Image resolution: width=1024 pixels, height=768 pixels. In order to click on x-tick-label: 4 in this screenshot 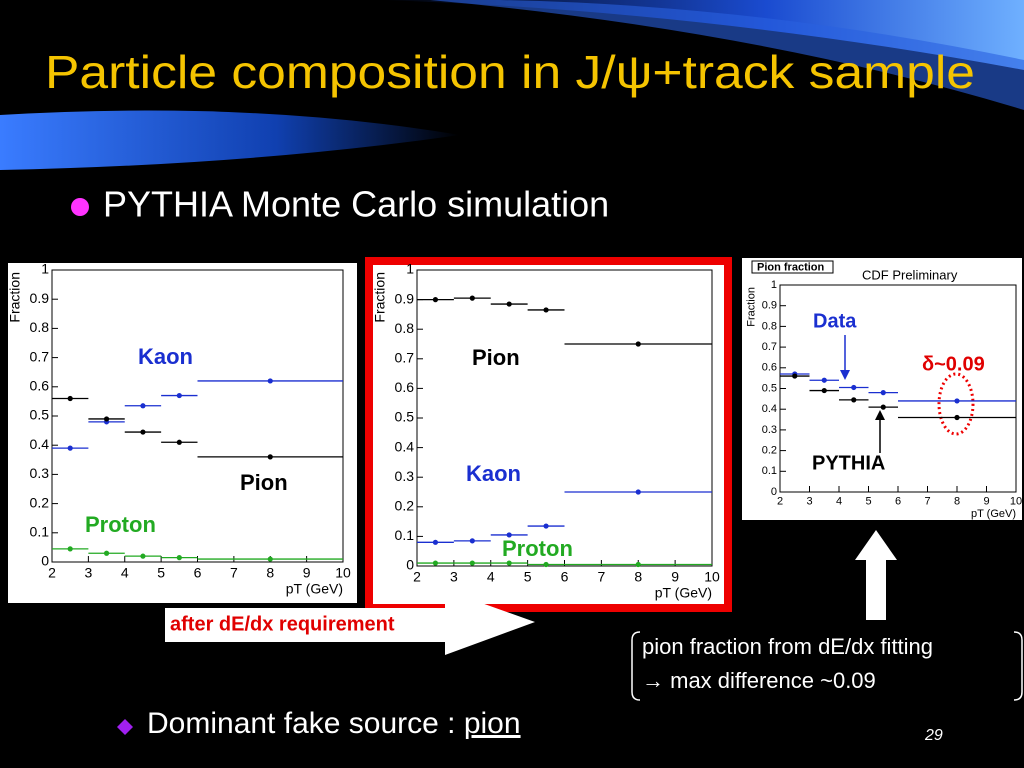, I will do `click(491, 577)`.